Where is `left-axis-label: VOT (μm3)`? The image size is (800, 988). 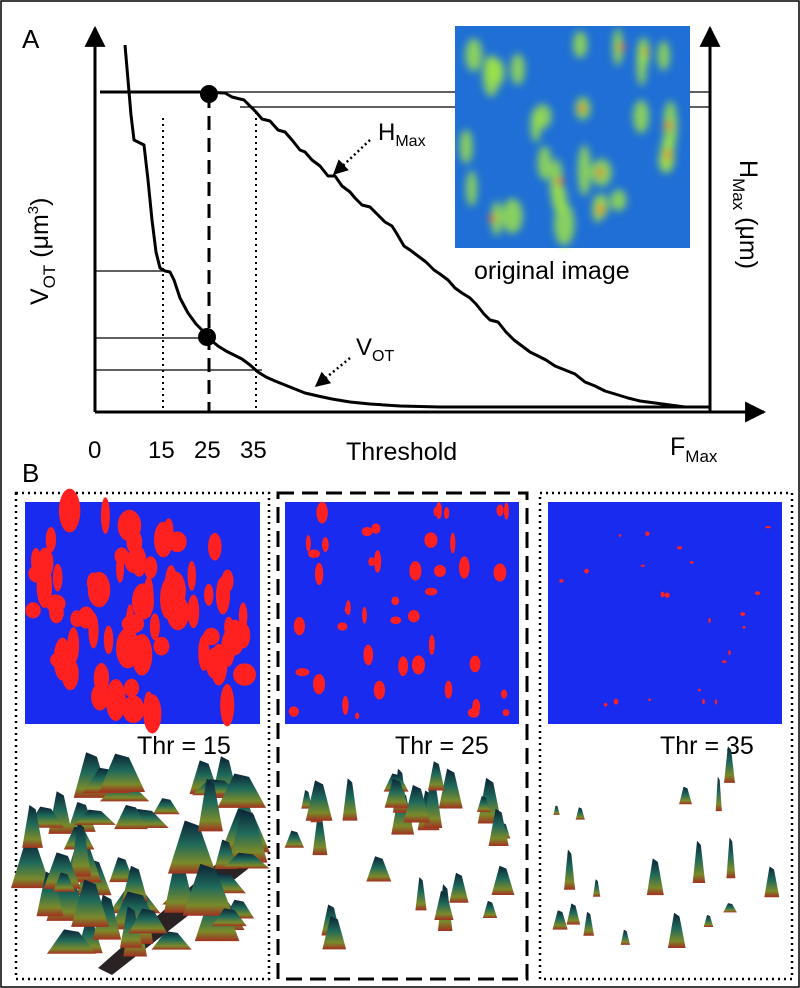 left-axis-label: VOT (μm3) is located at coordinates (42, 251).